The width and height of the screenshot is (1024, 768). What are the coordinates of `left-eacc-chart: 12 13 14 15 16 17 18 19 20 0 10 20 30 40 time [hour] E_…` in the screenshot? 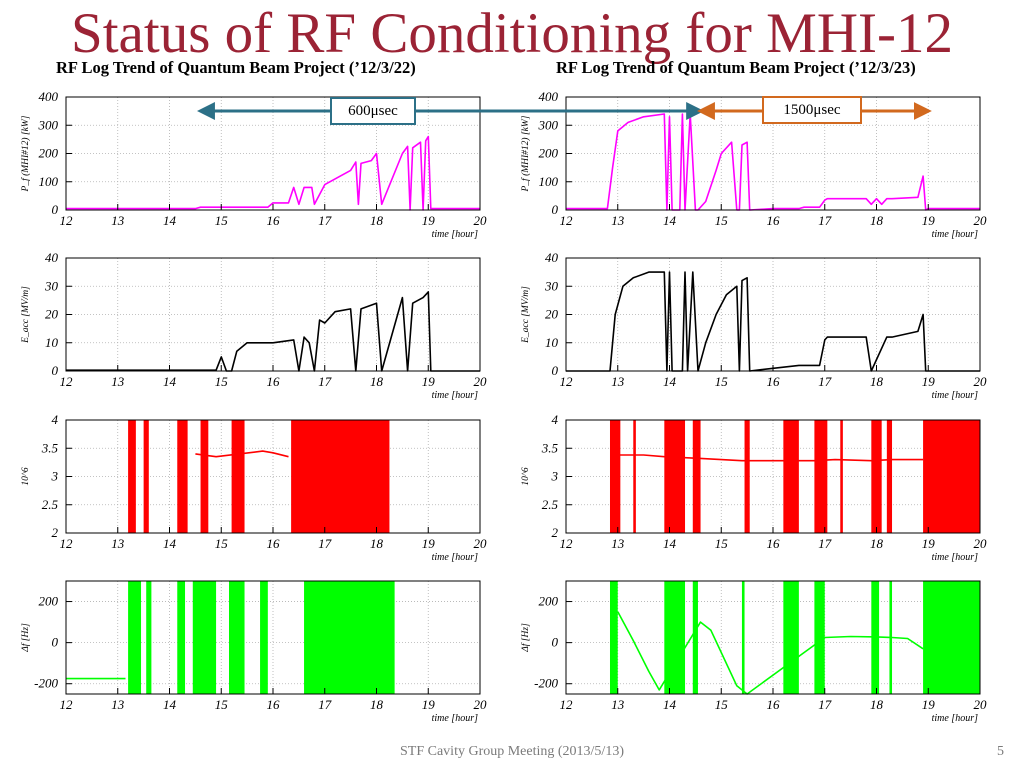 It's located at (254, 325).